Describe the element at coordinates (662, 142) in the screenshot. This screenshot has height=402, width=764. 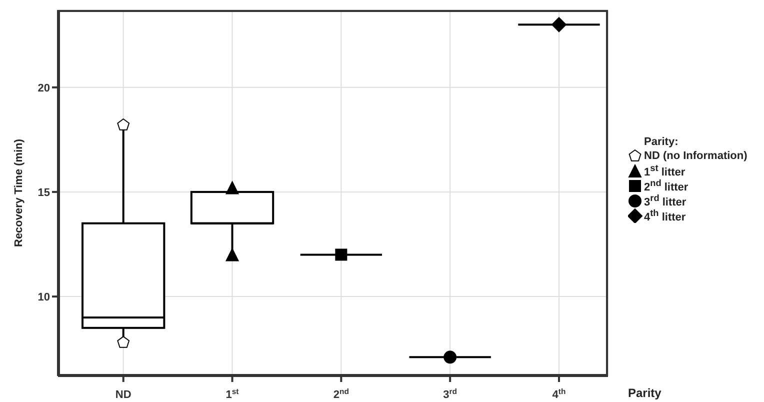
I see `legend-title: Parity:` at that location.